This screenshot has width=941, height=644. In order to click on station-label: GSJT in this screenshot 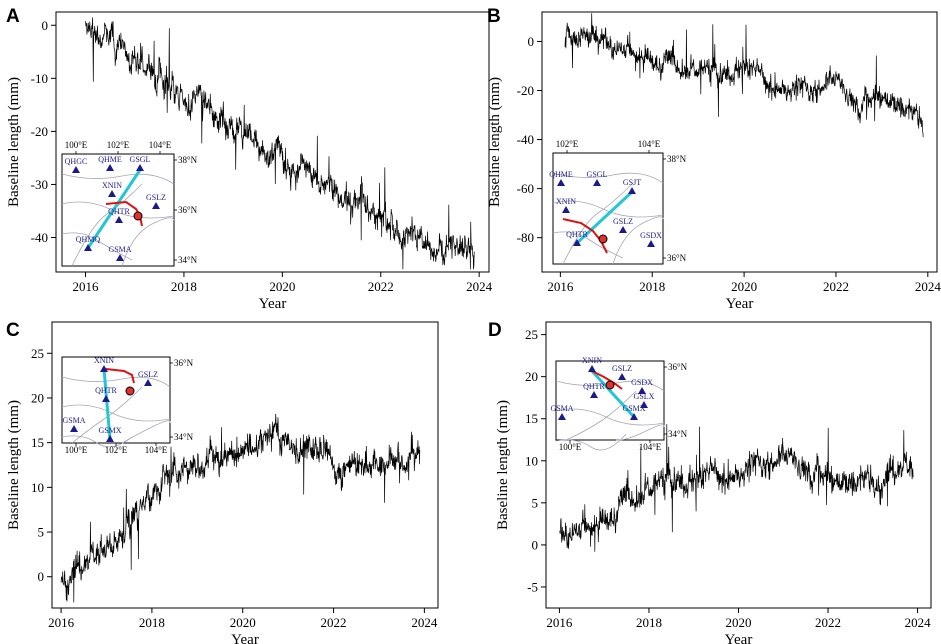, I will do `click(632, 182)`.